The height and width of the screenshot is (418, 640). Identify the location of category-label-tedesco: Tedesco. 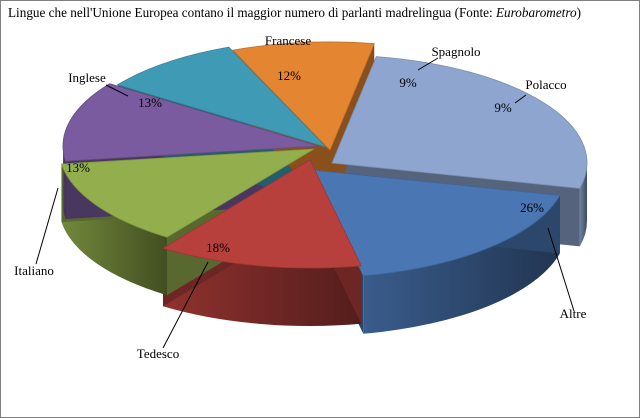
(158, 353).